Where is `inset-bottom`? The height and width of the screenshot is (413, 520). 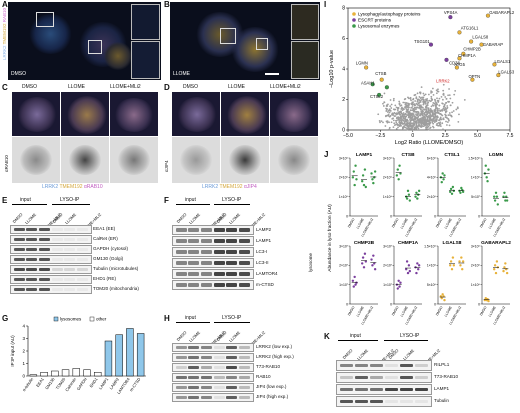
inset-bottom is located at coordinates (305, 60).